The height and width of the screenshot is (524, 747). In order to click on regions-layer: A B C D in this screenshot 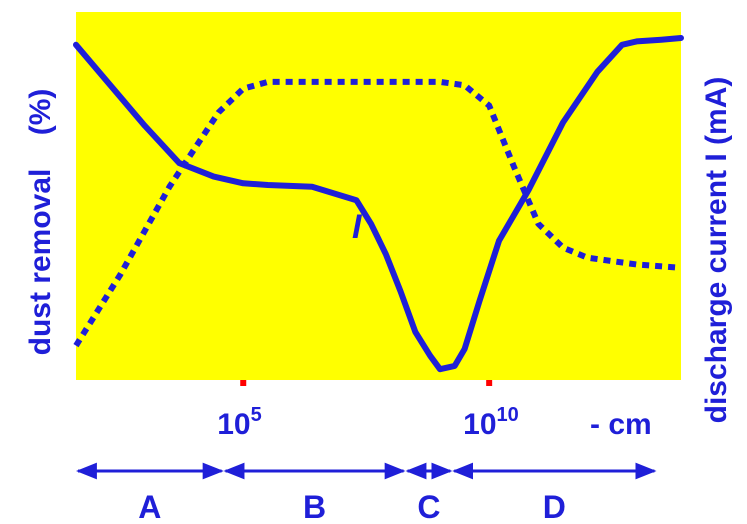, I will do `click(366, 493)`.